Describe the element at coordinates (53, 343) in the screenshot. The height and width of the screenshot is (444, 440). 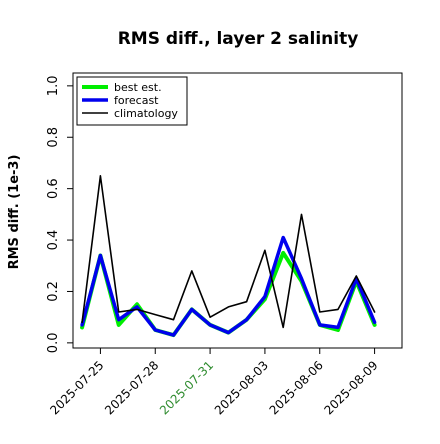
I see `y-tick-label: 0.0` at that location.